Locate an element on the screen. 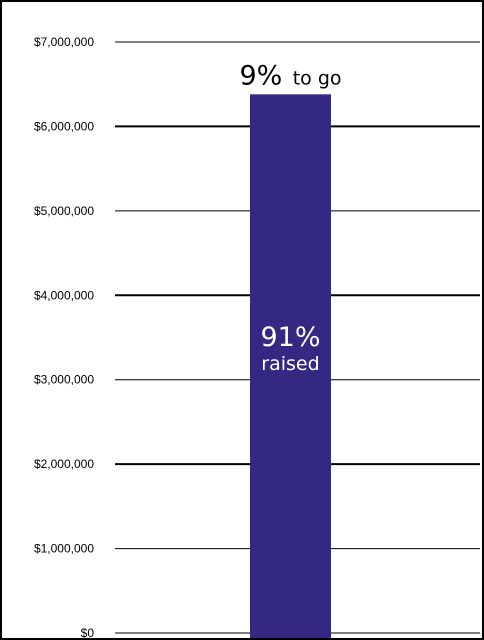 The image size is (484, 640). bars is located at coordinates (290, 366).